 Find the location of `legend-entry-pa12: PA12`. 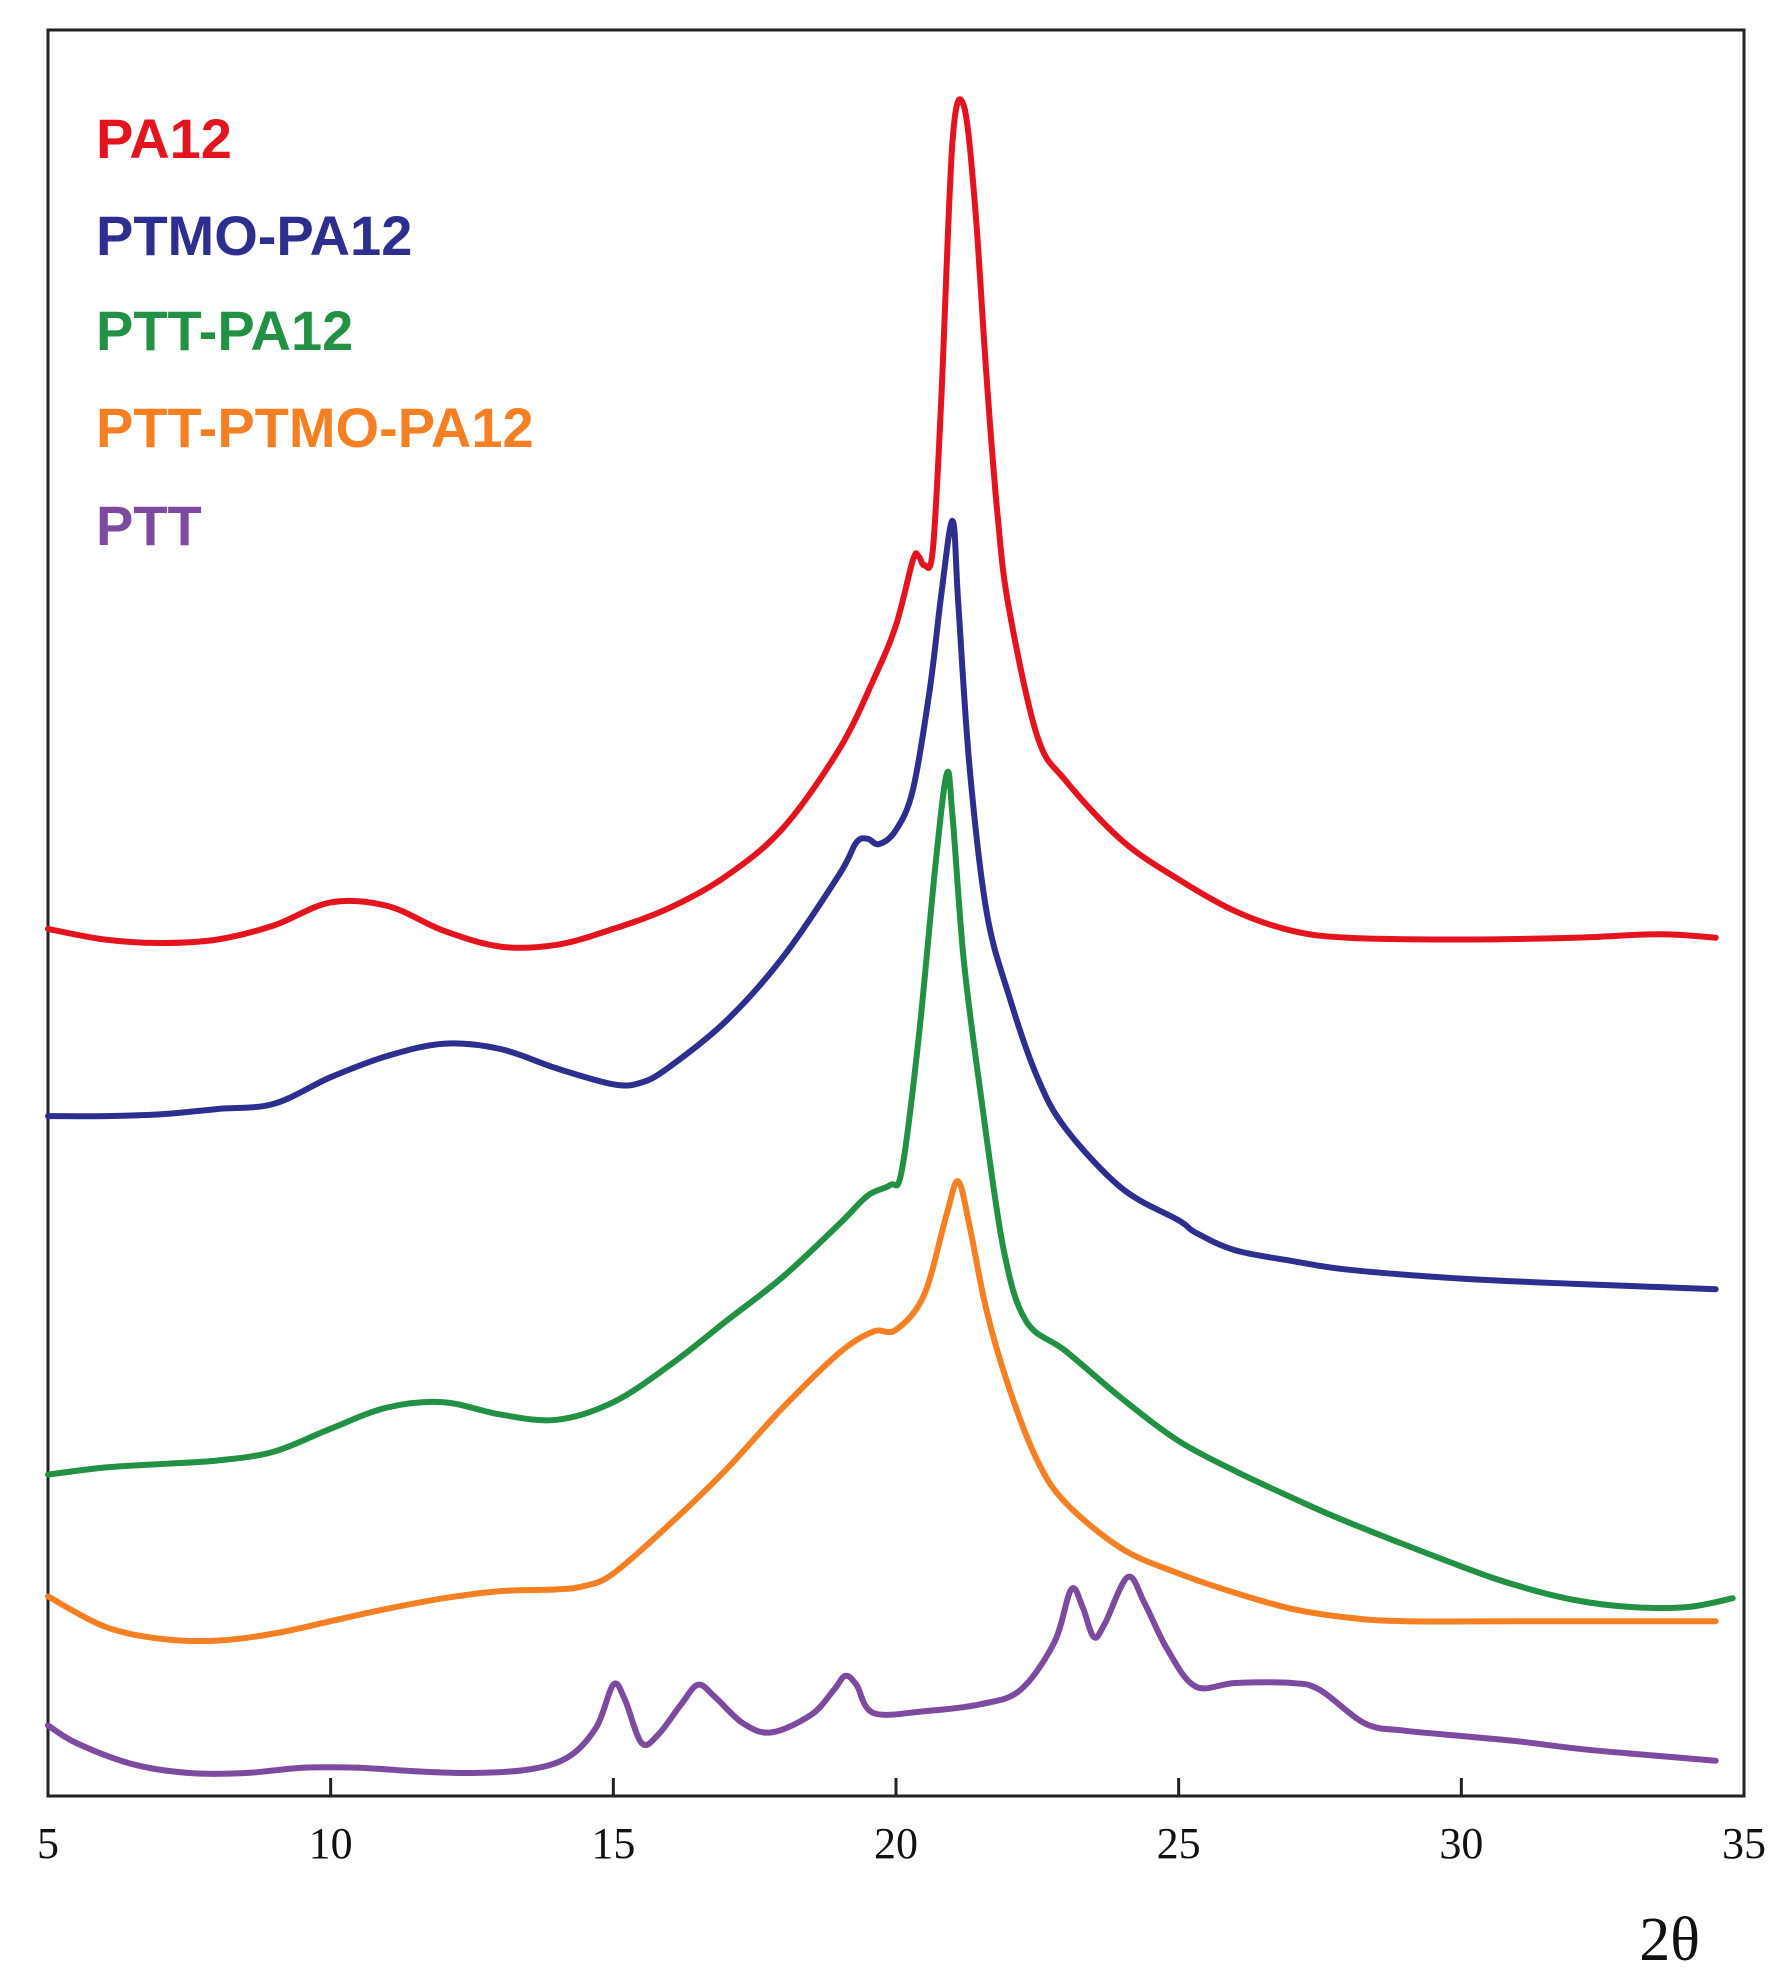

legend-entry-pa12: PA12 is located at coordinates (164, 138).